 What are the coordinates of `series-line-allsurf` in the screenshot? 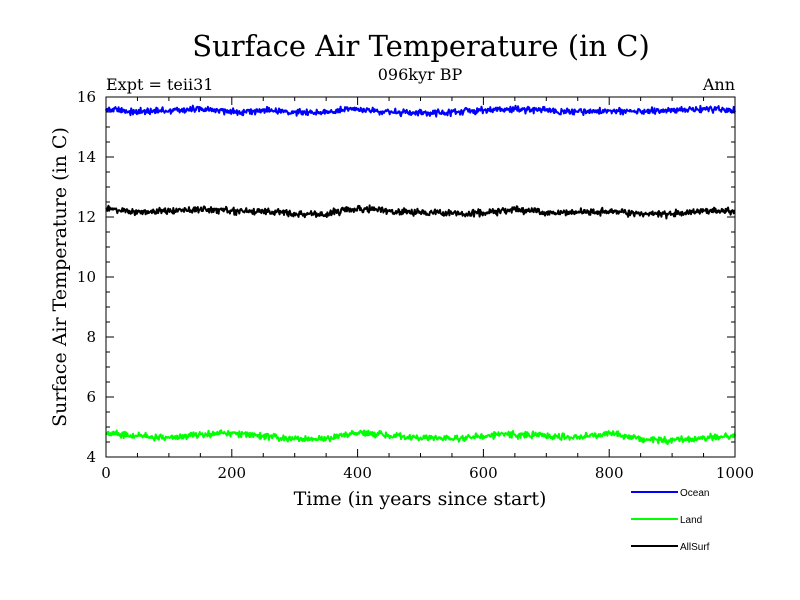 It's located at (420, 212).